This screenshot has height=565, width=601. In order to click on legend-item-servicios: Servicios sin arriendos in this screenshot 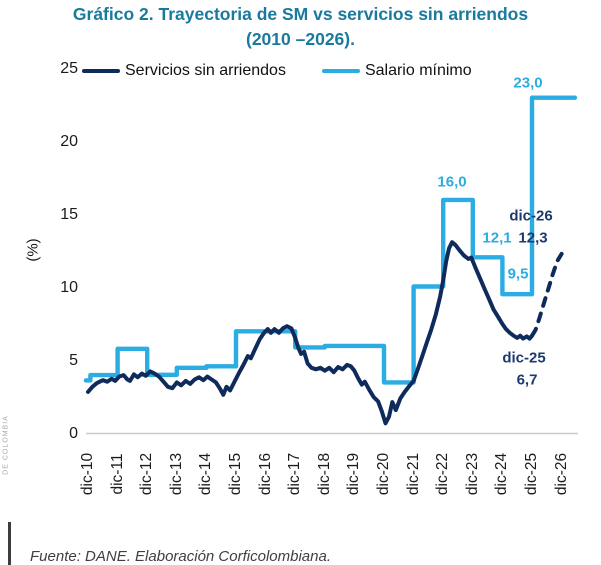, I will do `click(184, 71)`.